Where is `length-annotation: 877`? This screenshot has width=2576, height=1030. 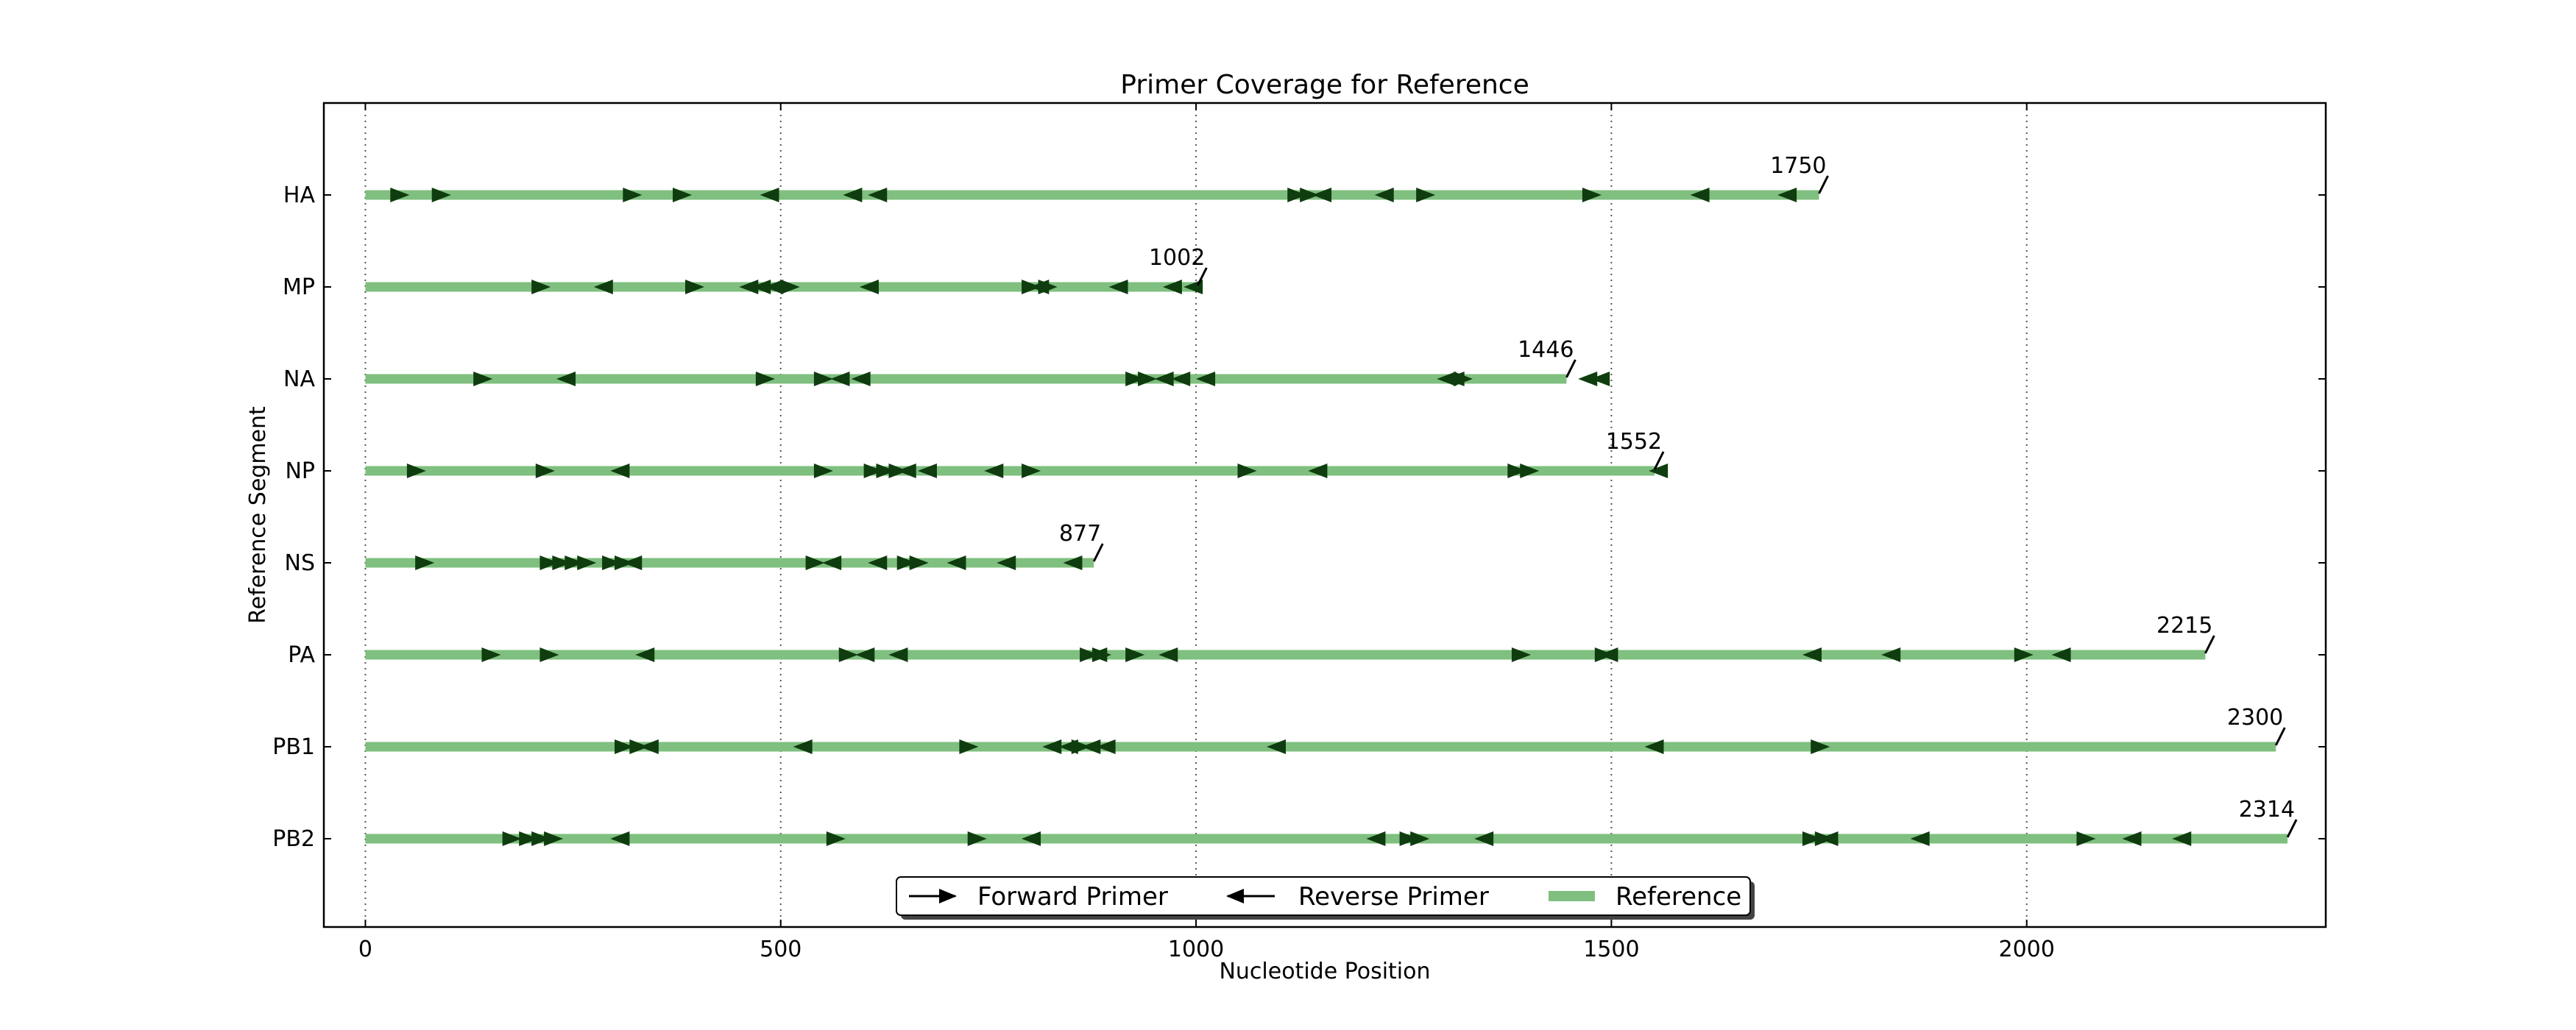
length-annotation: 877 is located at coordinates (1080, 534).